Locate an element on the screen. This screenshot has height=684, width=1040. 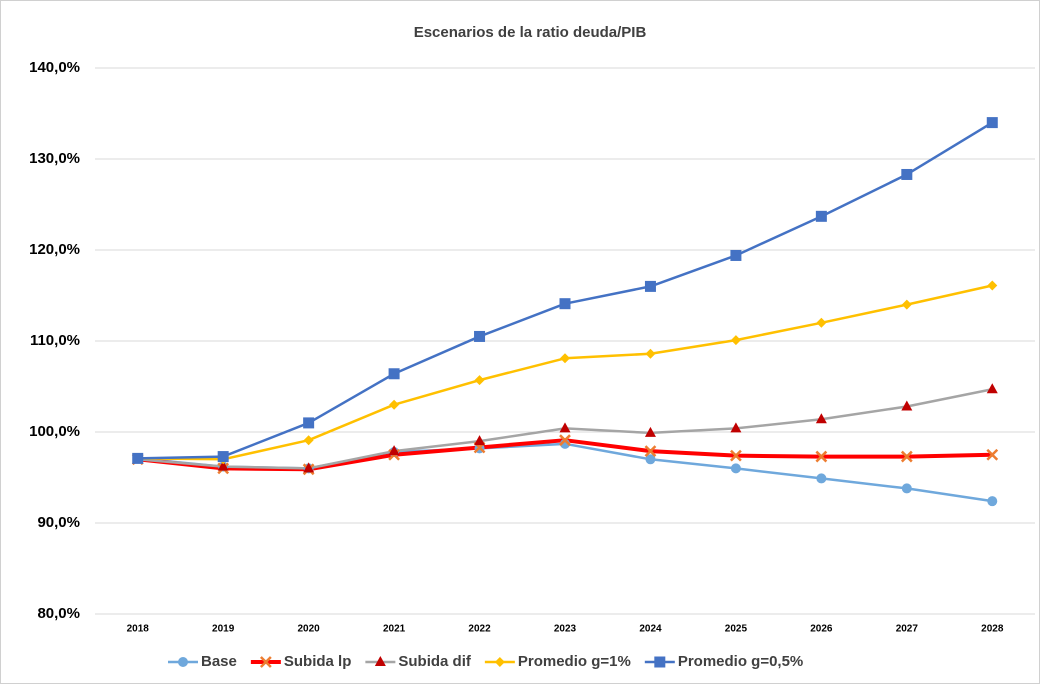
x-tick-label: 2026 is located at coordinates (821, 629).